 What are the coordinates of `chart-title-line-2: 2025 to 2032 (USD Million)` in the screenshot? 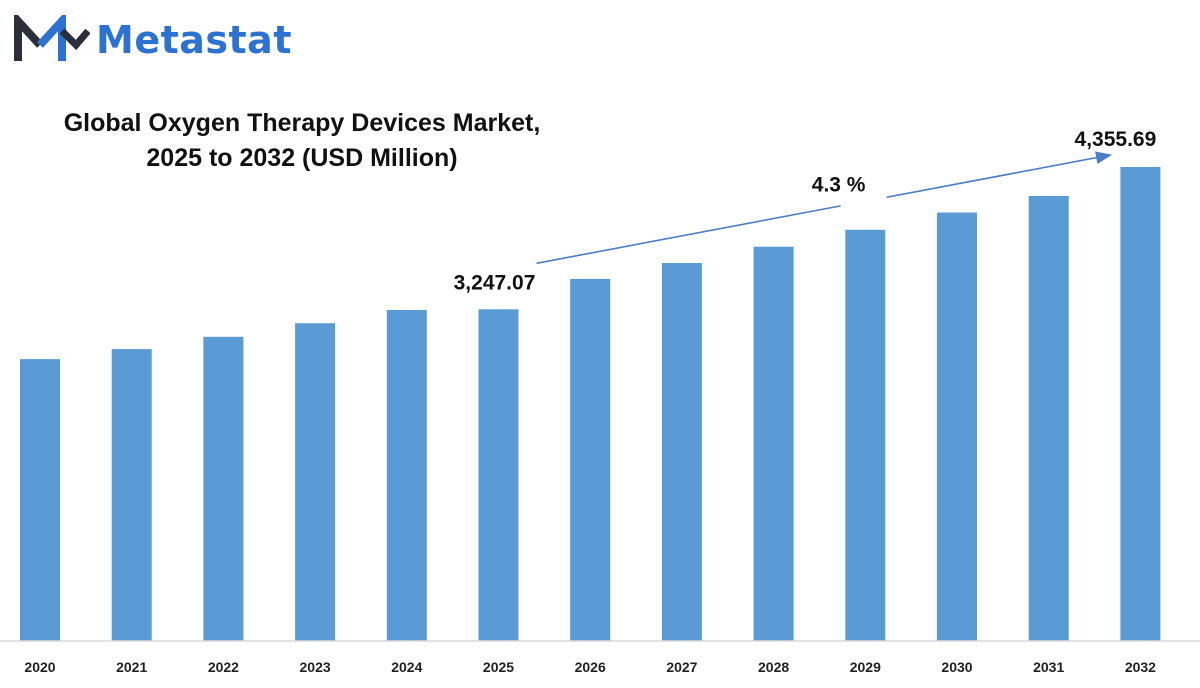 It's located at (302, 158).